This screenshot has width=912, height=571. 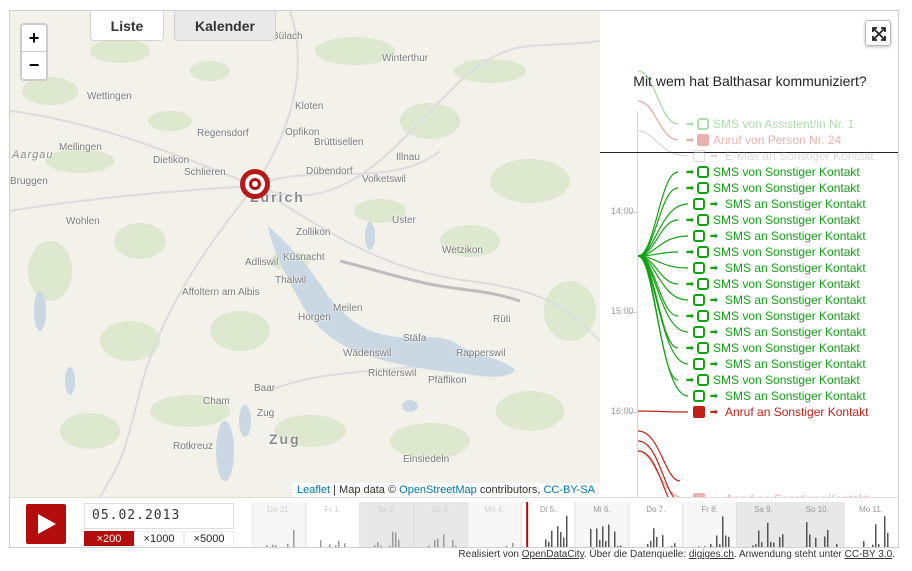 I want to click on fullscreen-button, so click(x=878, y=33).